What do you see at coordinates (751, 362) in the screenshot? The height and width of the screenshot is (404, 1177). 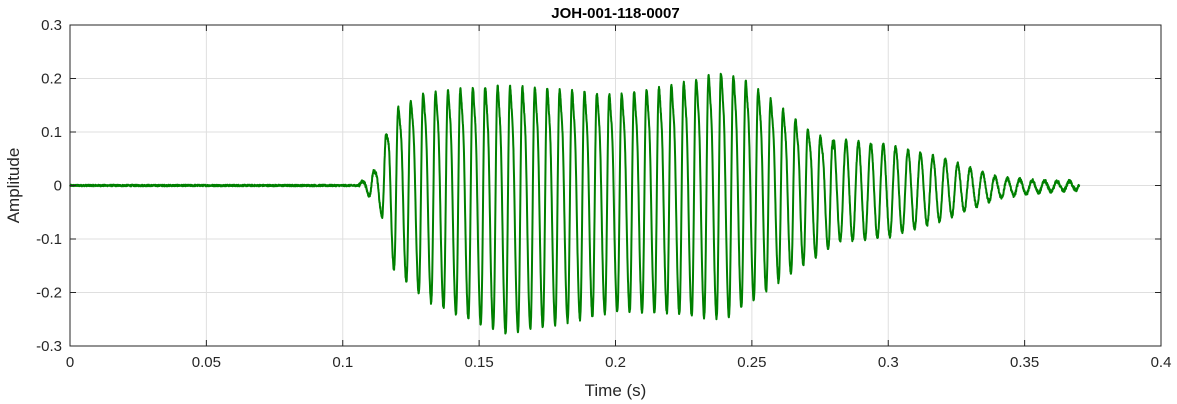 I see `x-tick-label: 0.25` at bounding box center [751, 362].